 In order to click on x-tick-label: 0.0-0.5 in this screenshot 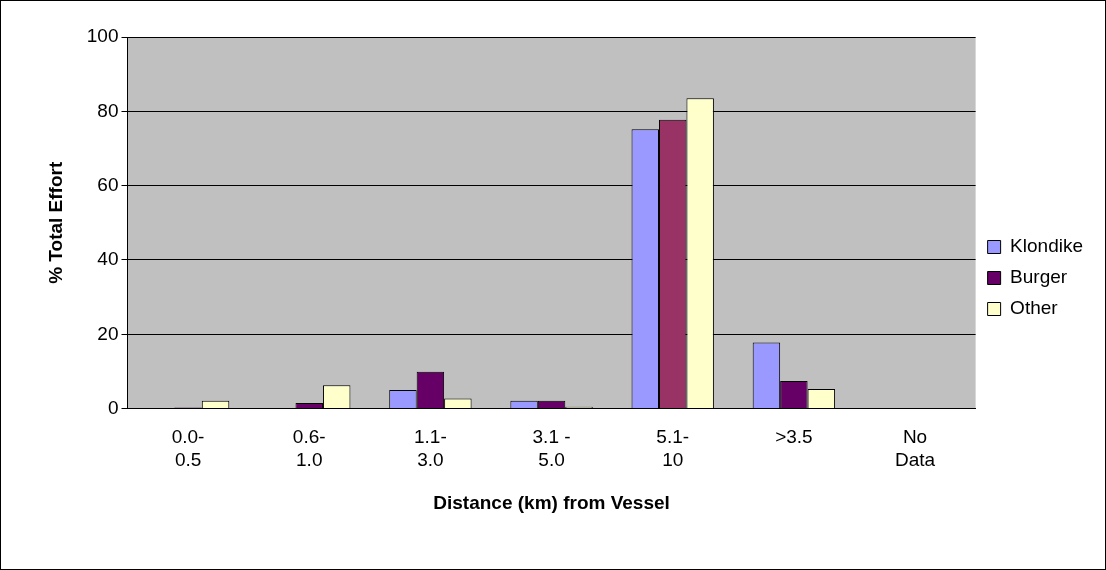, I will do `click(188, 448)`.